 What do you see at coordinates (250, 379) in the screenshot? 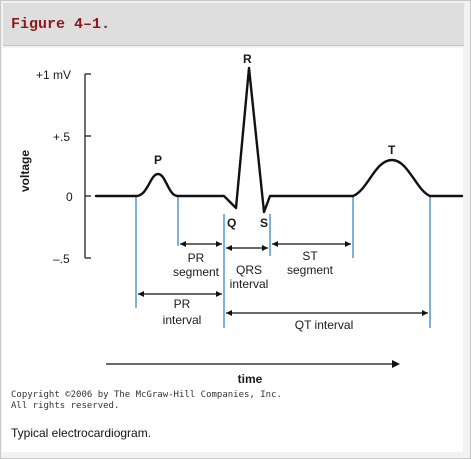
I see `x-axis-label: time` at bounding box center [250, 379].